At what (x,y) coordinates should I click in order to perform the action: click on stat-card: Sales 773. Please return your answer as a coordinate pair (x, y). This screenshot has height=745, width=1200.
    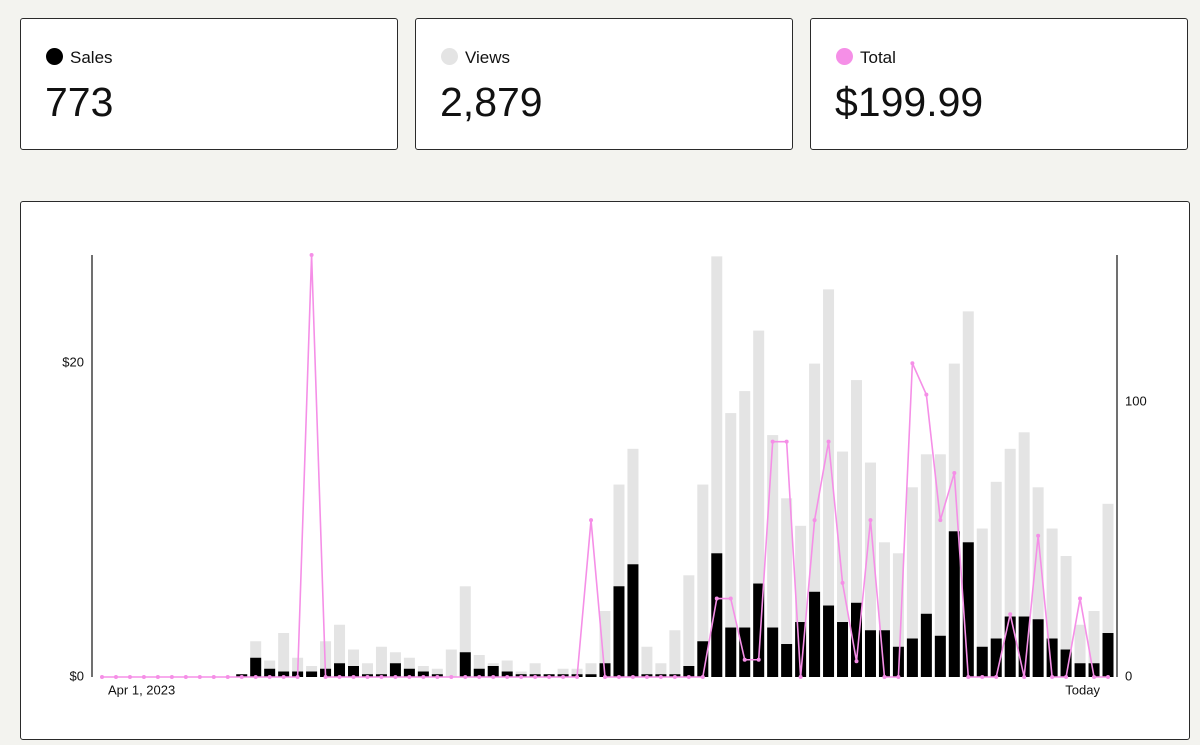
    Looking at the image, I should click on (209, 84).